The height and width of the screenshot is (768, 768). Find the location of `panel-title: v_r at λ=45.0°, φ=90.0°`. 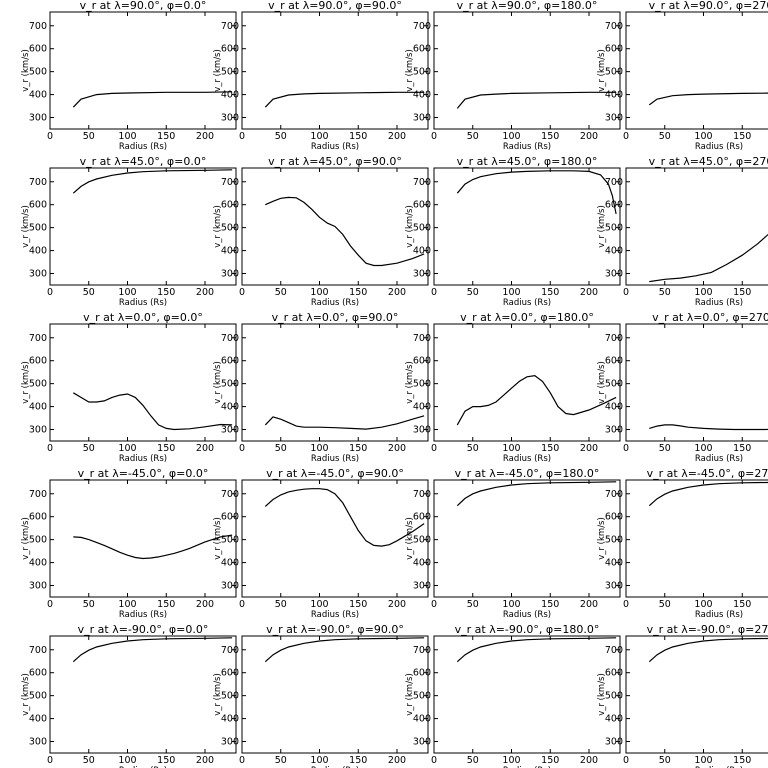

panel-title: v_r at λ=45.0°, φ=90.0° is located at coordinates (335, 161).